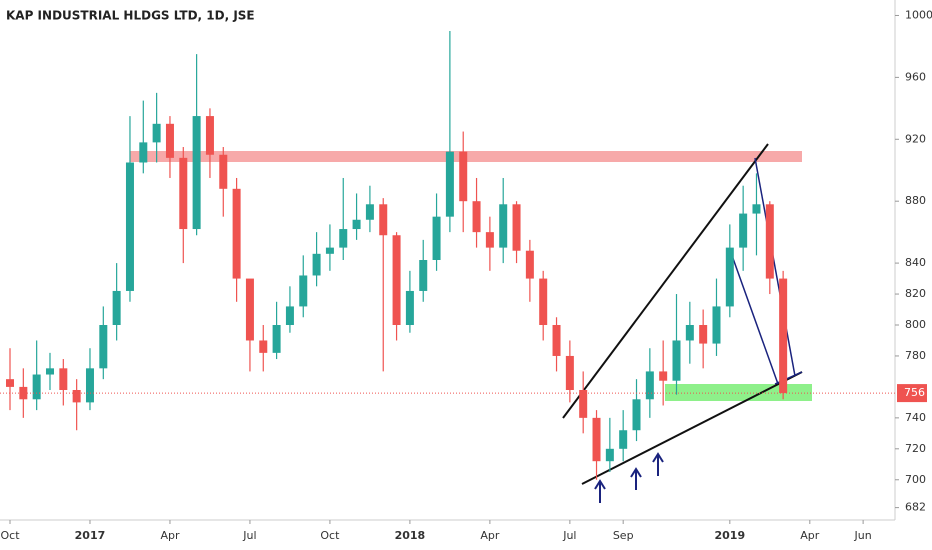 The height and width of the screenshot is (550, 932). I want to click on y-tick-label: 682, so click(915, 507).